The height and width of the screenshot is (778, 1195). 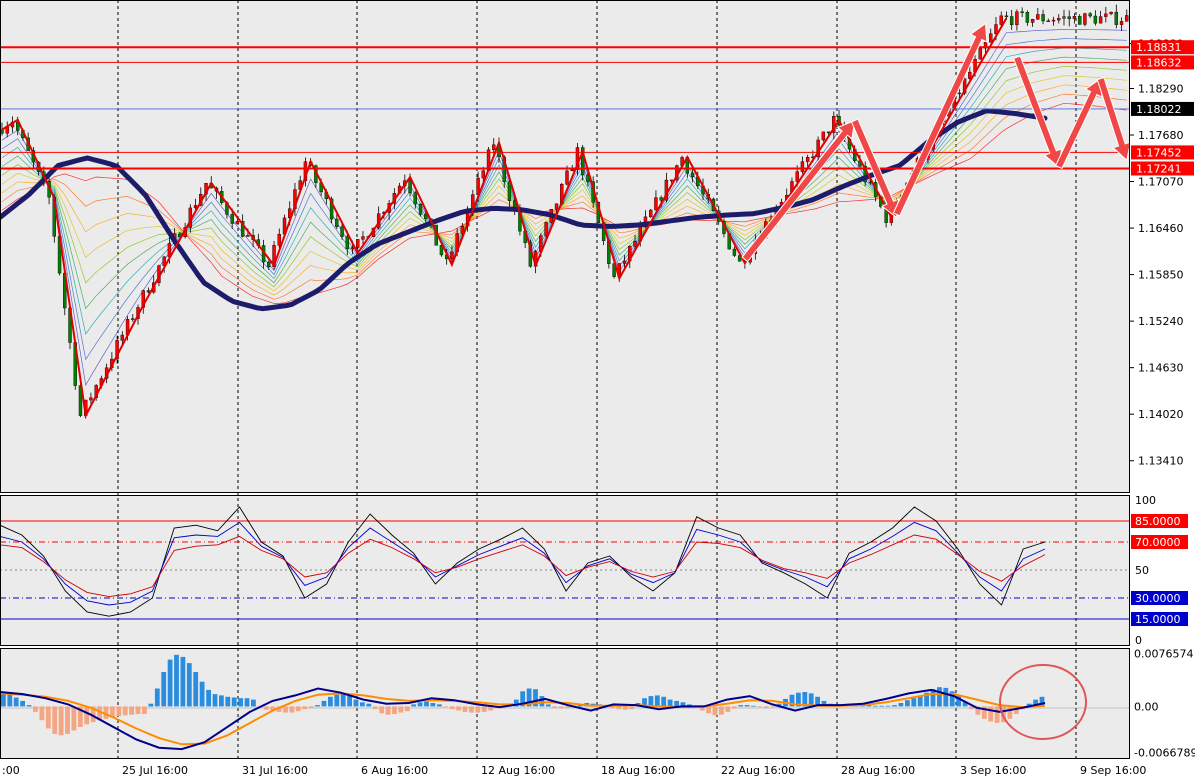 What do you see at coordinates (394, 770) in the screenshot?
I see `time-tick-label: 6 Aug 16:00` at bounding box center [394, 770].